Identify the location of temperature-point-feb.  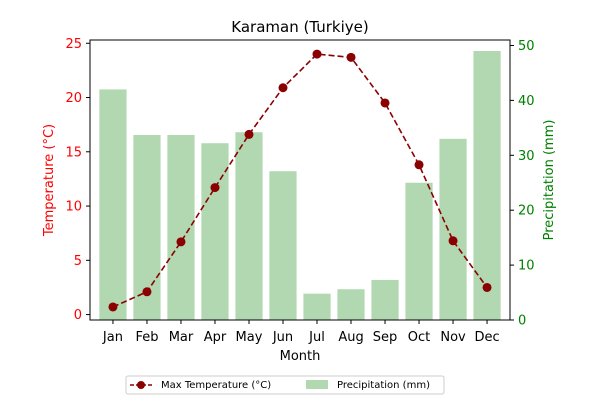
(147, 292).